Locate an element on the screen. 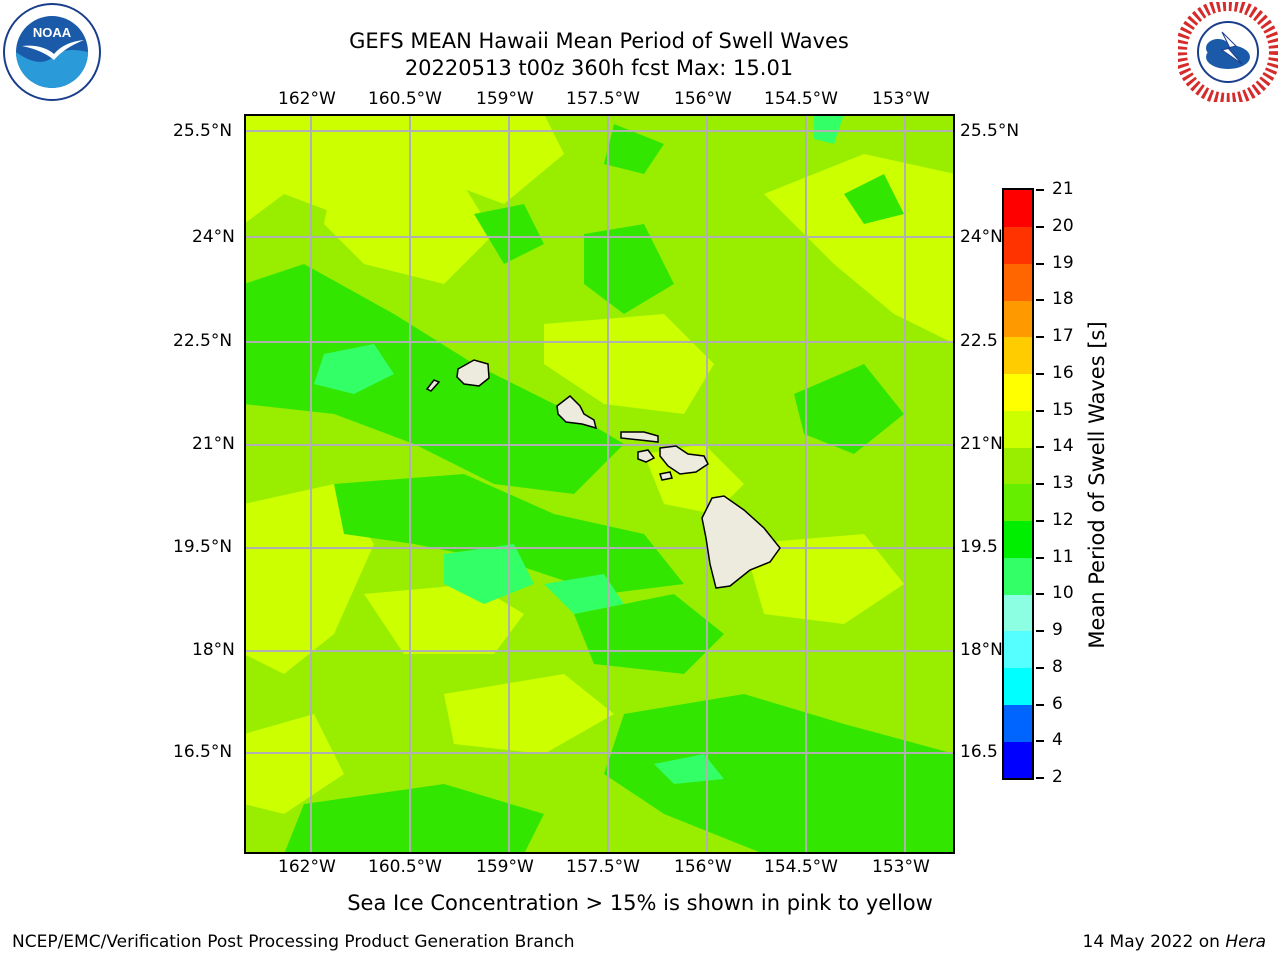 This screenshot has height=960, width=1280. hawaiian-islands is located at coordinates (603, 474).